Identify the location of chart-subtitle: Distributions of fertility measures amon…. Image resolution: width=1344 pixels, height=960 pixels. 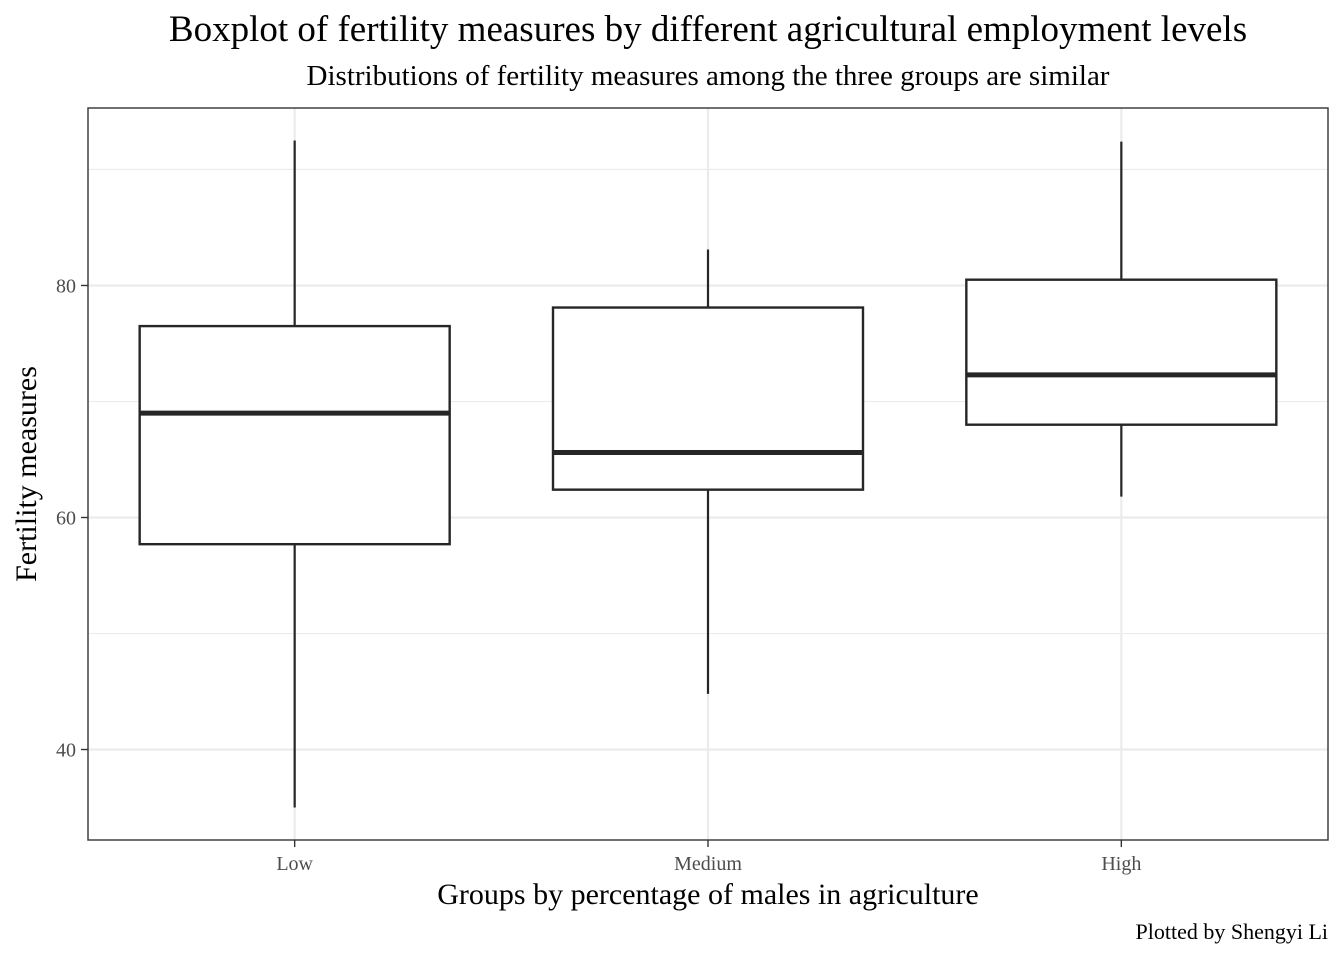
(708, 76).